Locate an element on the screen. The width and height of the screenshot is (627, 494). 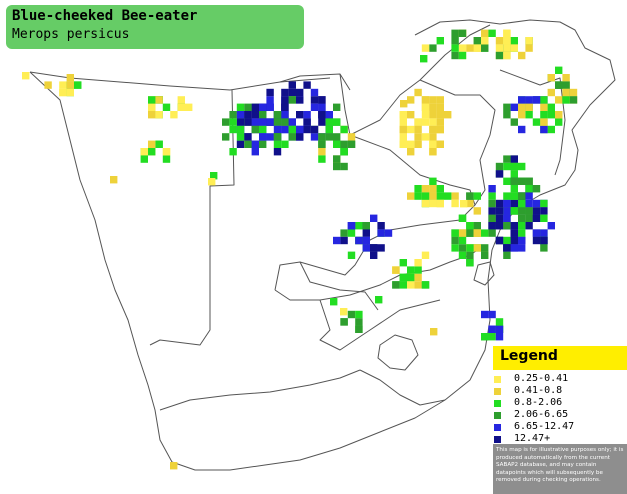
legend-label: 2.06-6.65 is located at coordinates (541, 414).